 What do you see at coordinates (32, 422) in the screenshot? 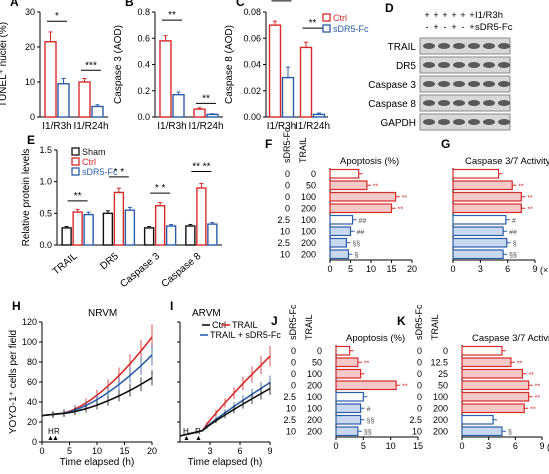
I see `y-tick-label: 20` at bounding box center [32, 422].